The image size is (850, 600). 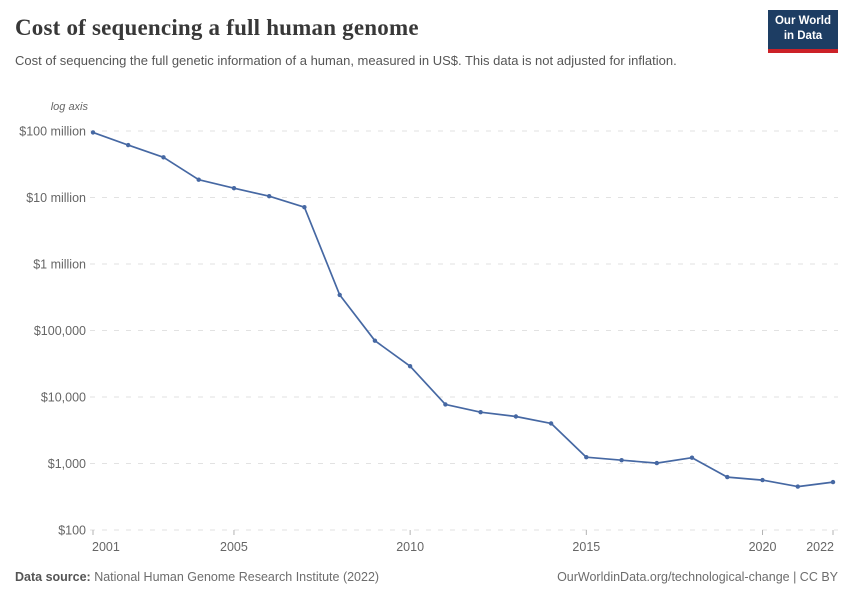 What do you see at coordinates (803, 50) in the screenshot?
I see `owid-logo-accent-bar` at bounding box center [803, 50].